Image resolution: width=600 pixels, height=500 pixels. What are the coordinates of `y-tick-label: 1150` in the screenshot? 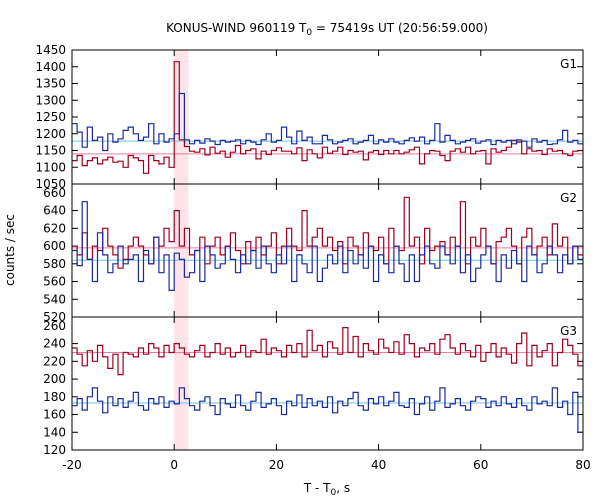 It's located at (50, 151).